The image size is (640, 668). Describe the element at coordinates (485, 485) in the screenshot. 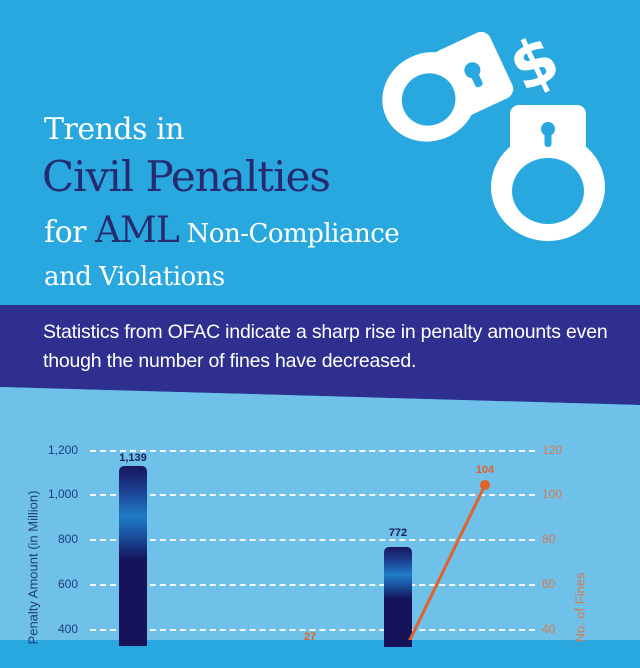

I see `line-point` at that location.